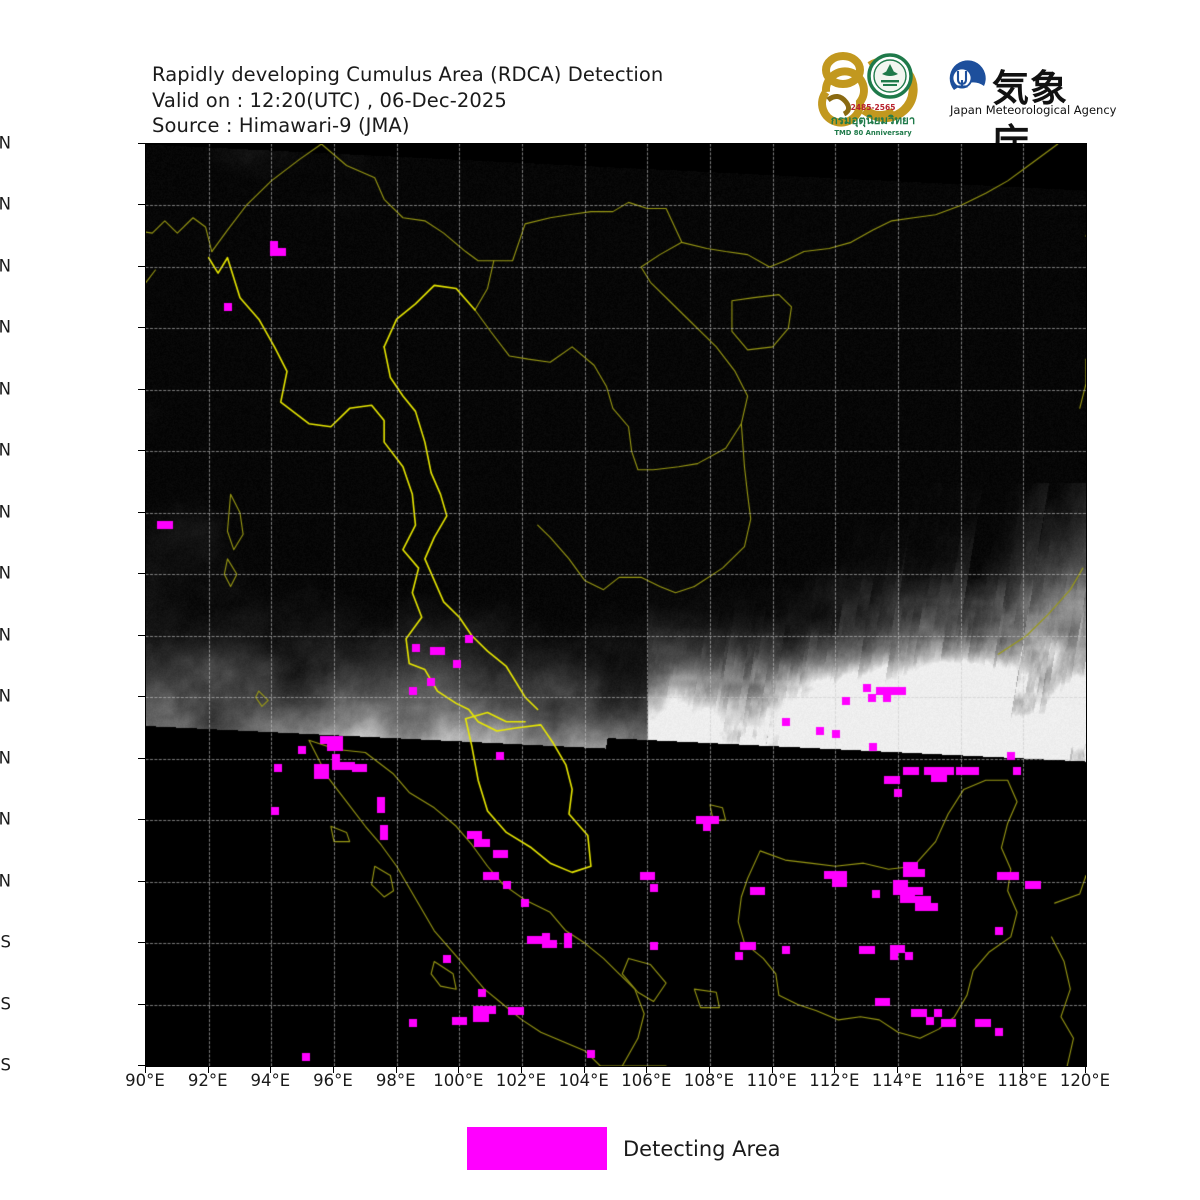 This screenshot has width=1200, height=1200. I want to click on legend-label-detecting-area: Detecting Area, so click(702, 1149).